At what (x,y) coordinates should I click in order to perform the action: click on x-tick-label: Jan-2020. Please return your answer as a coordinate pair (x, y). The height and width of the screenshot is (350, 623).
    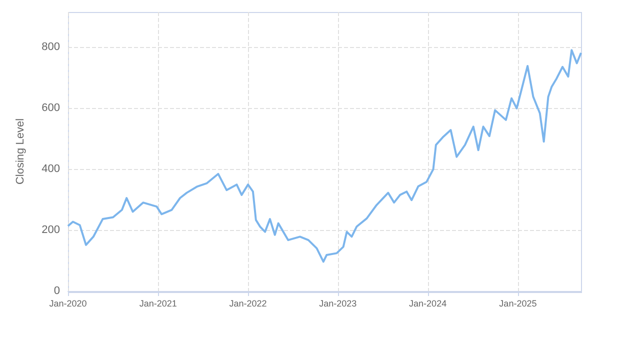
    Looking at the image, I should click on (68, 303).